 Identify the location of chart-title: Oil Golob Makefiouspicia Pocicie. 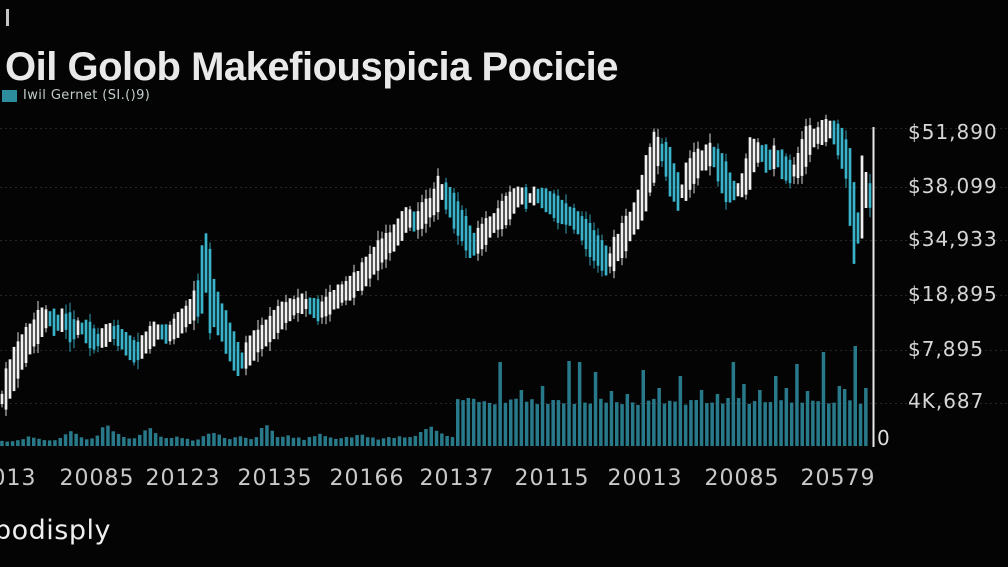
(312, 66).